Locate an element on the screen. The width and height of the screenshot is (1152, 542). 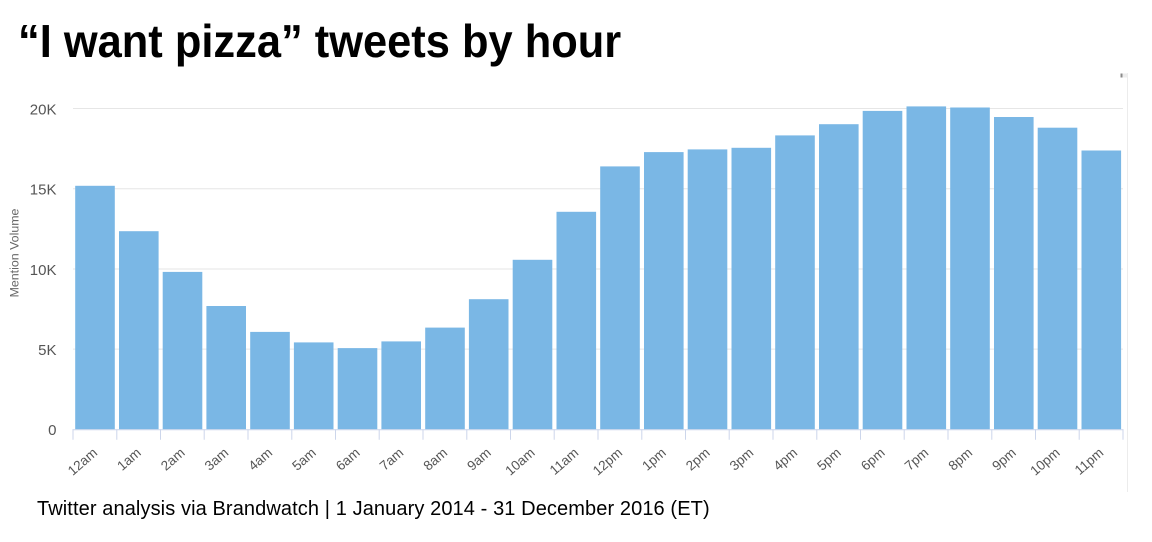
svg-text: 6pm is located at coordinates (873, 459).